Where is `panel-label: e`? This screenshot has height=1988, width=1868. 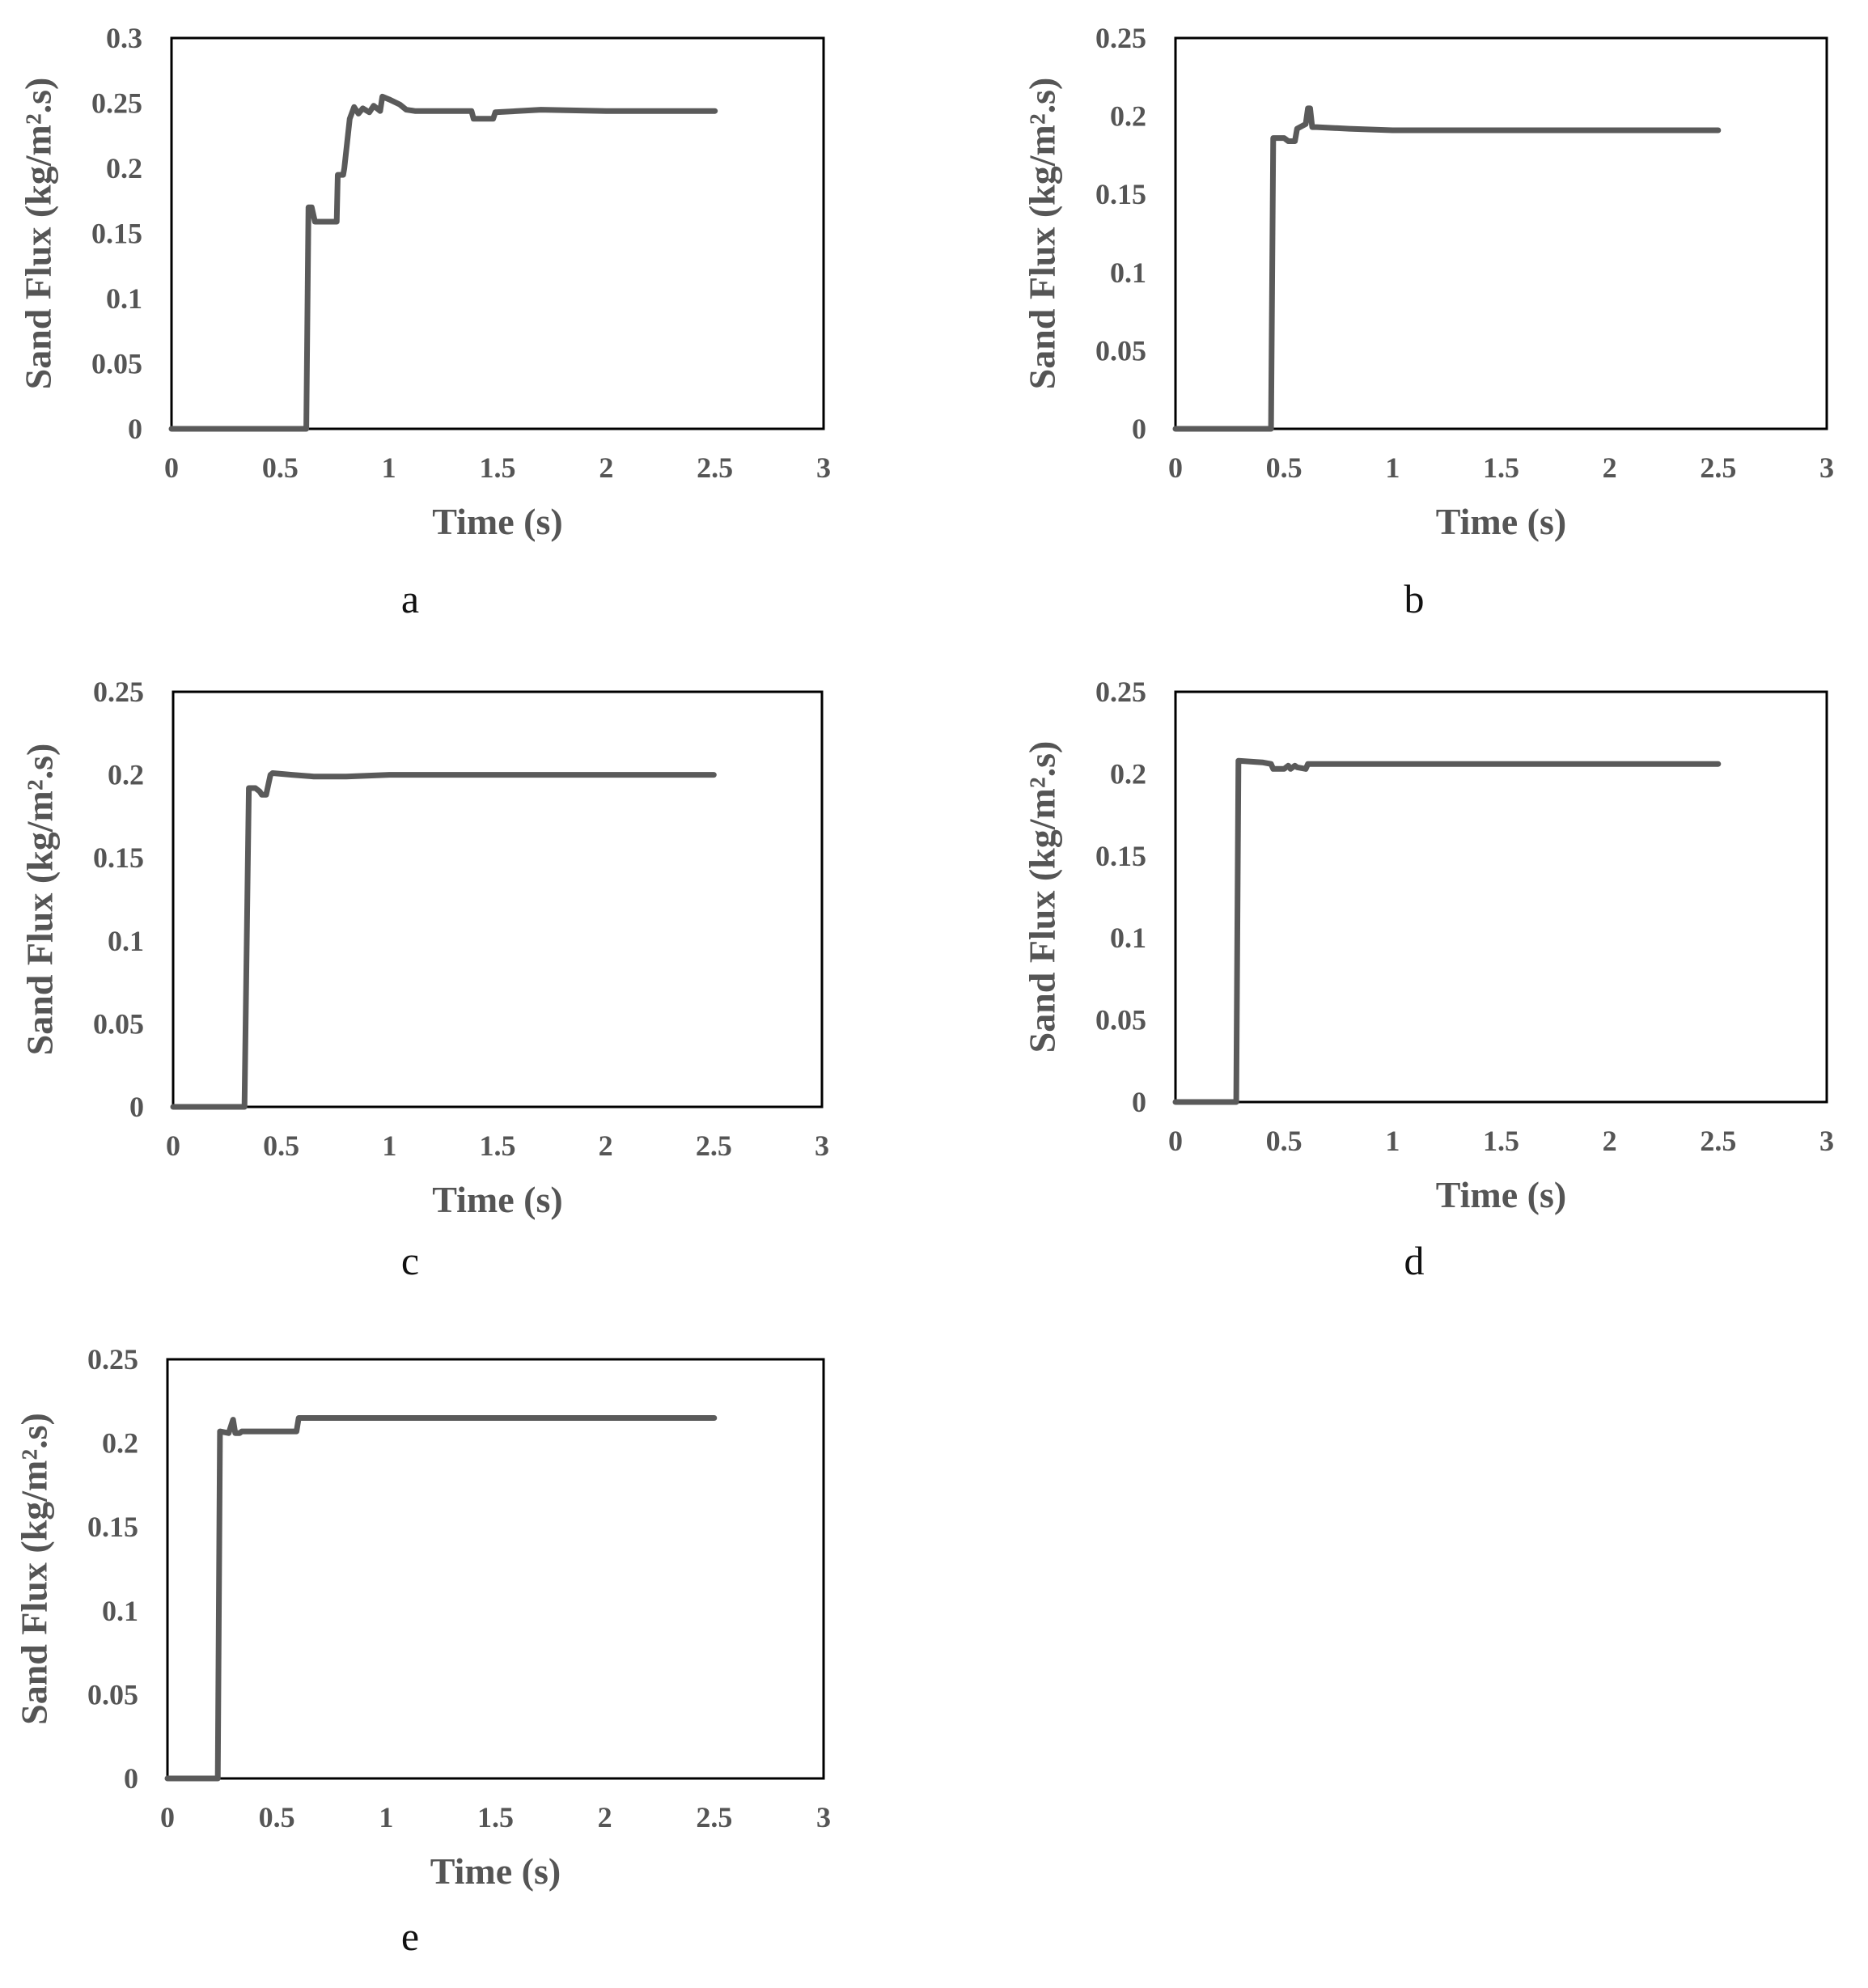
panel-label: e is located at coordinates (410, 1937).